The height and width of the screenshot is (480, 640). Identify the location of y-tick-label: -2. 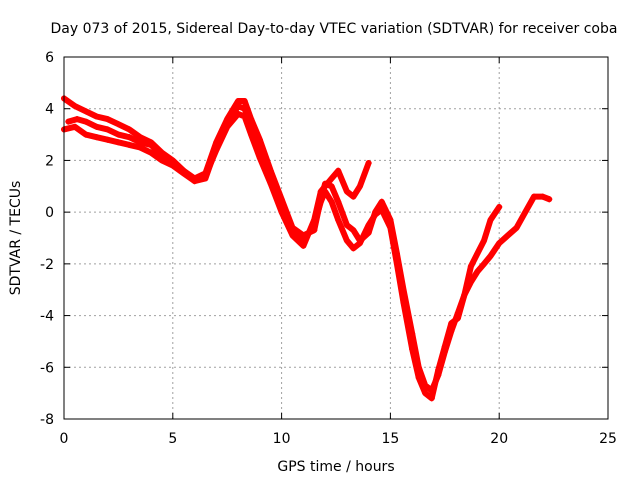
(47, 265).